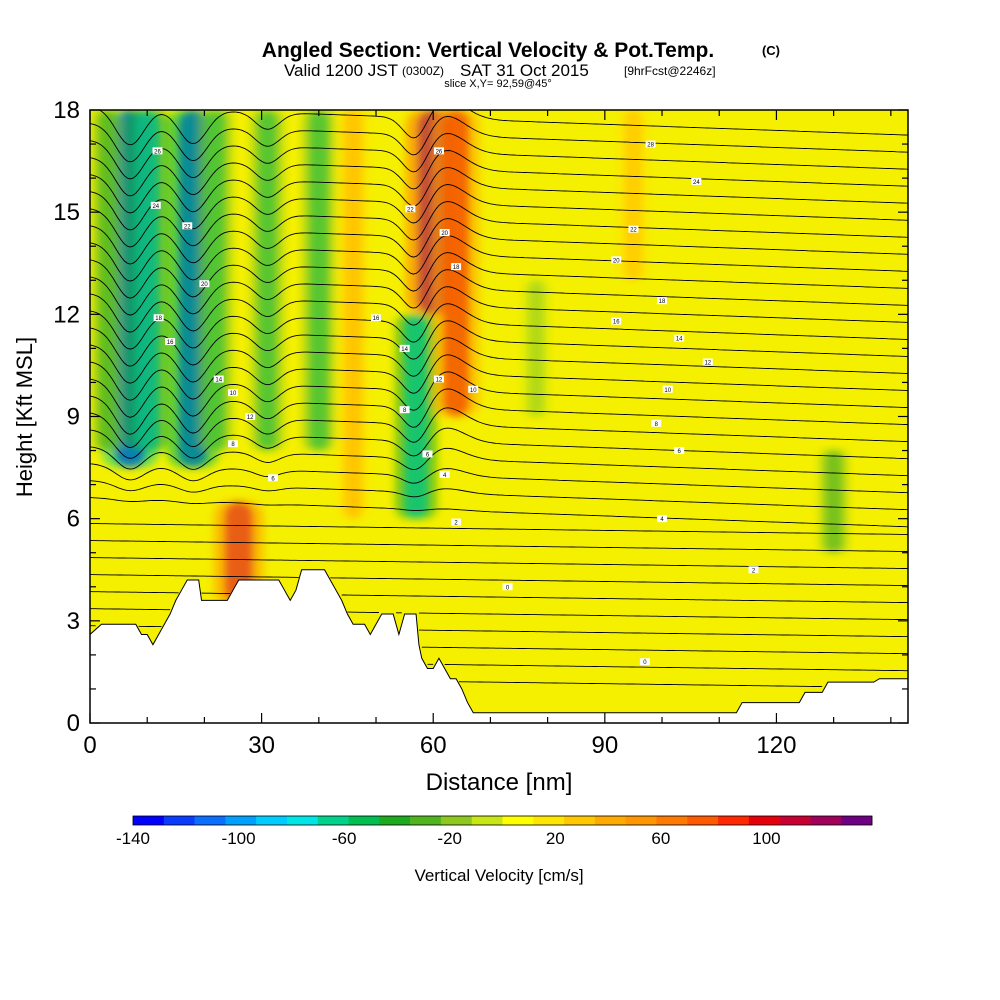 This screenshot has height=1000, width=1000. What do you see at coordinates (670, 71) in the screenshot?
I see `subtitle-forecast: [9hrFcst@2246z]` at bounding box center [670, 71].